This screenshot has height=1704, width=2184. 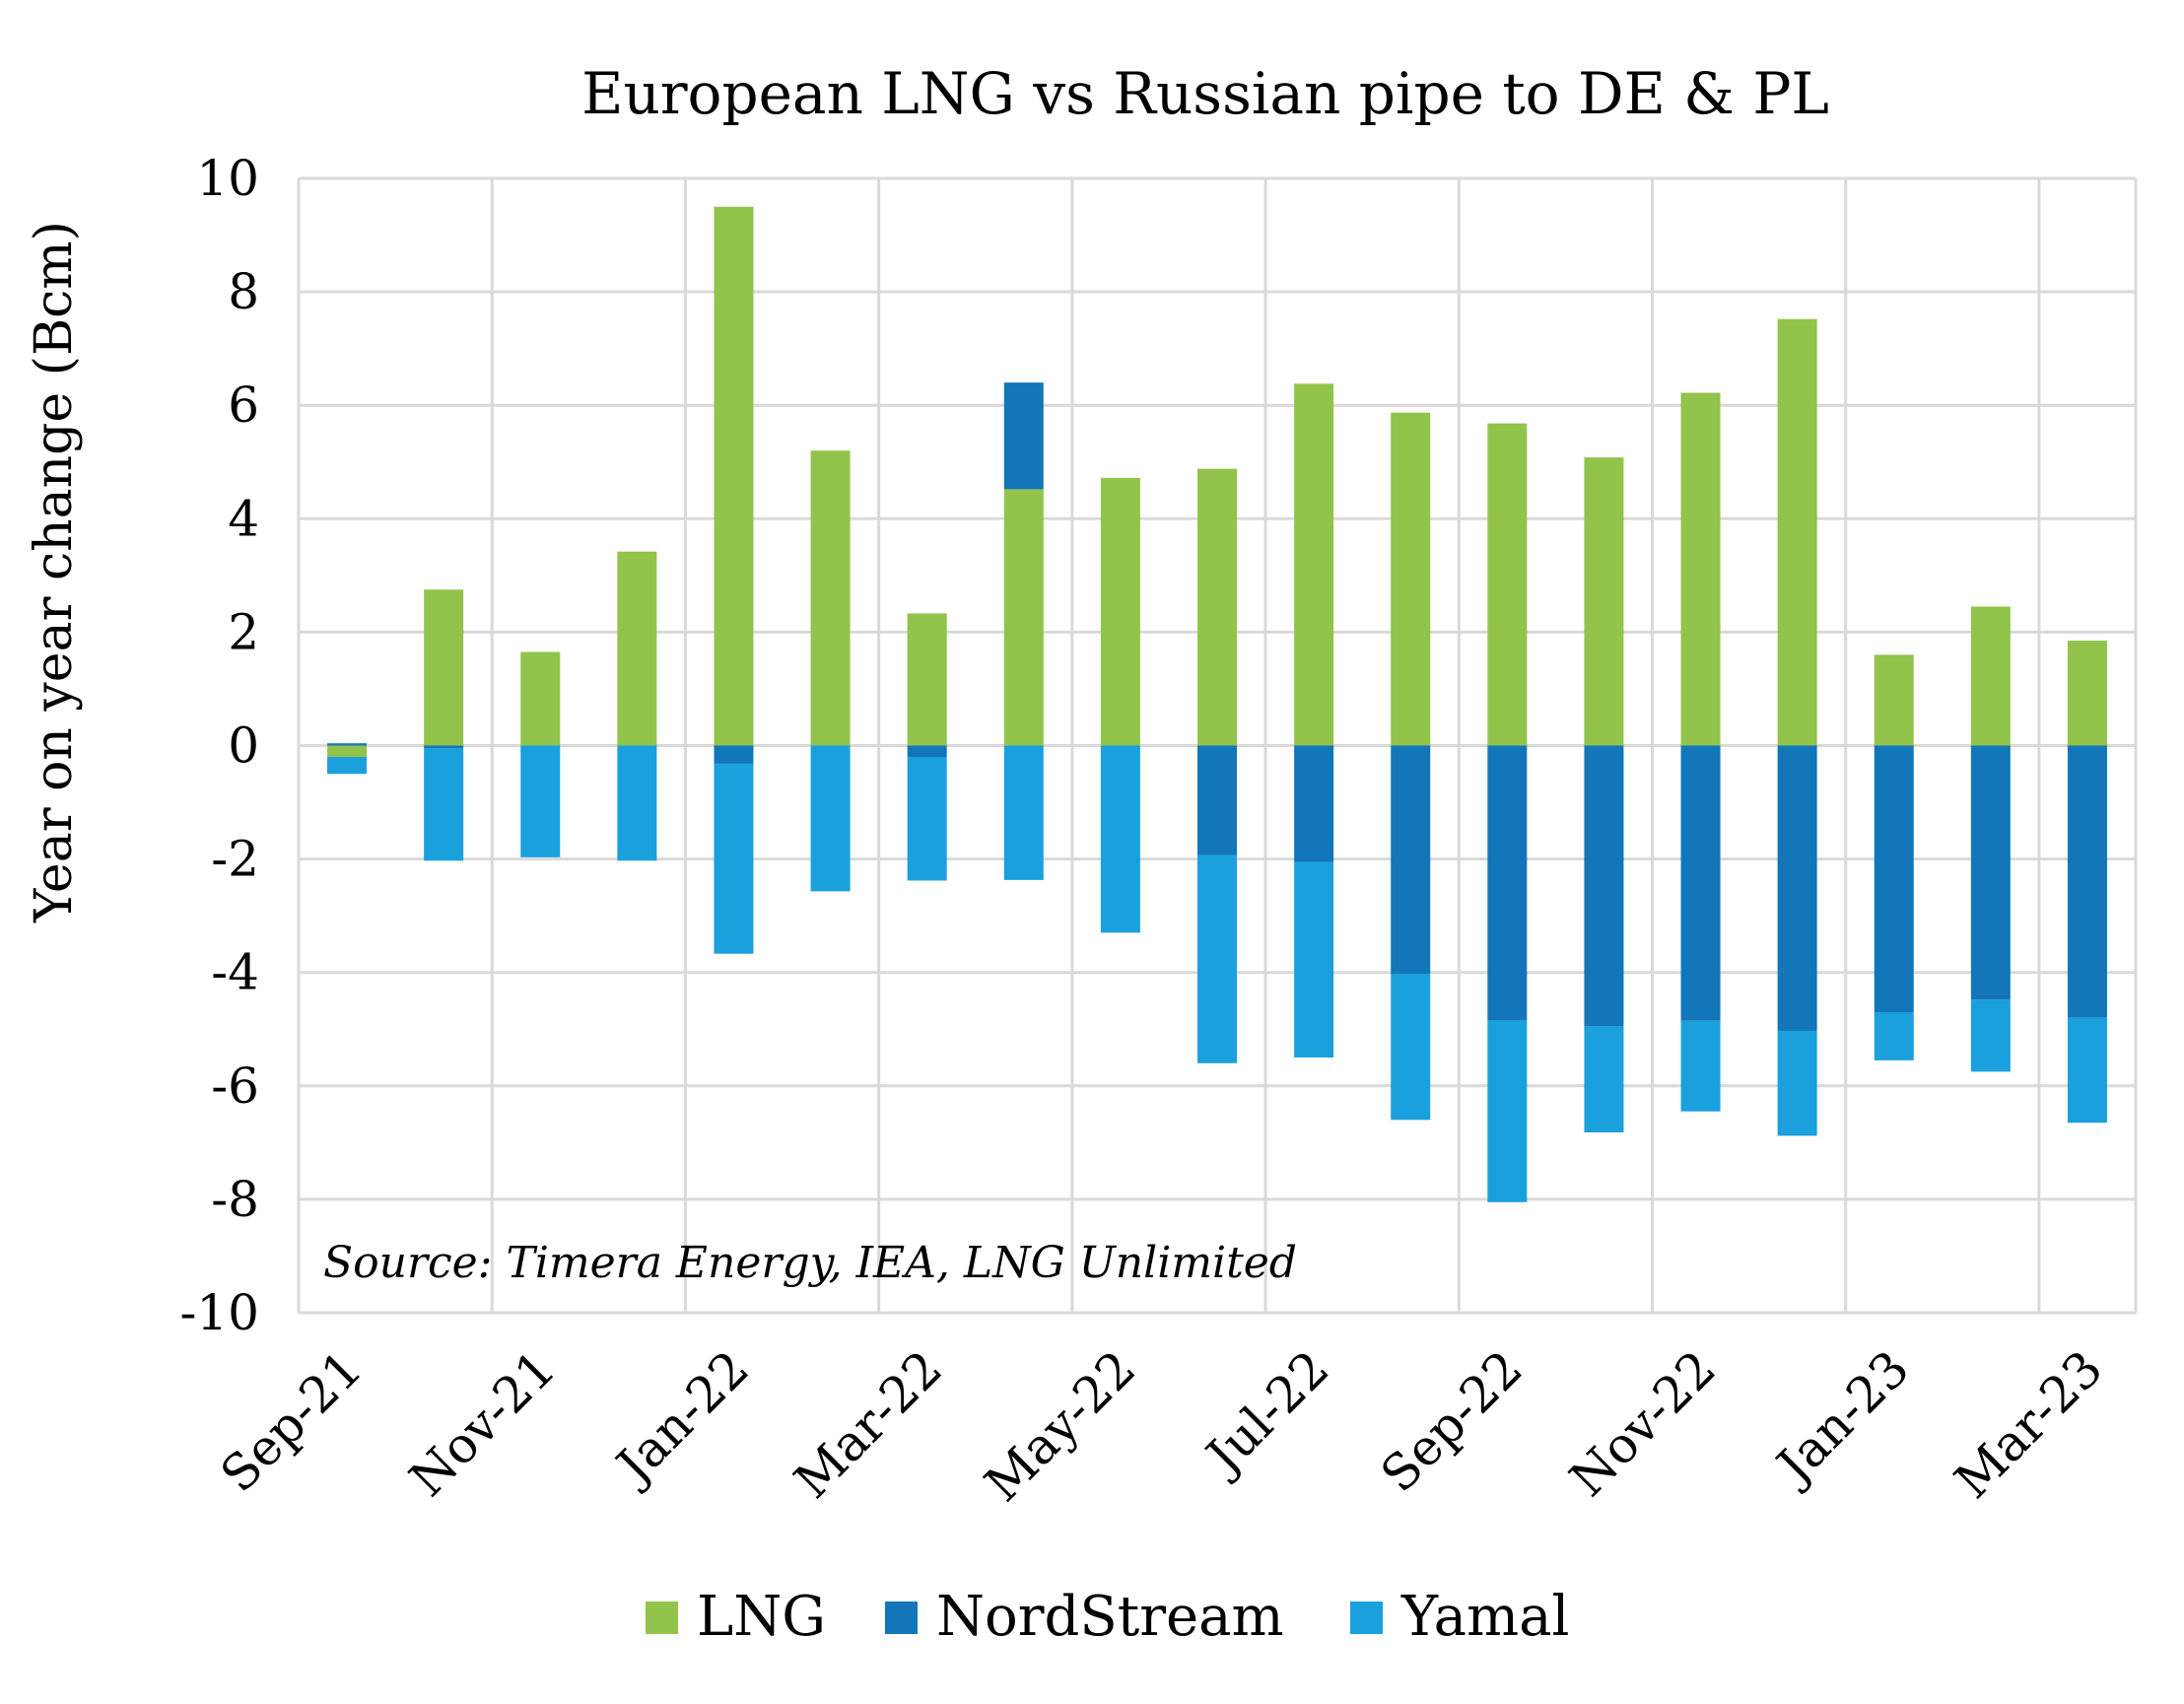 I want to click on legend-swatch-yamal, so click(x=1366, y=1618).